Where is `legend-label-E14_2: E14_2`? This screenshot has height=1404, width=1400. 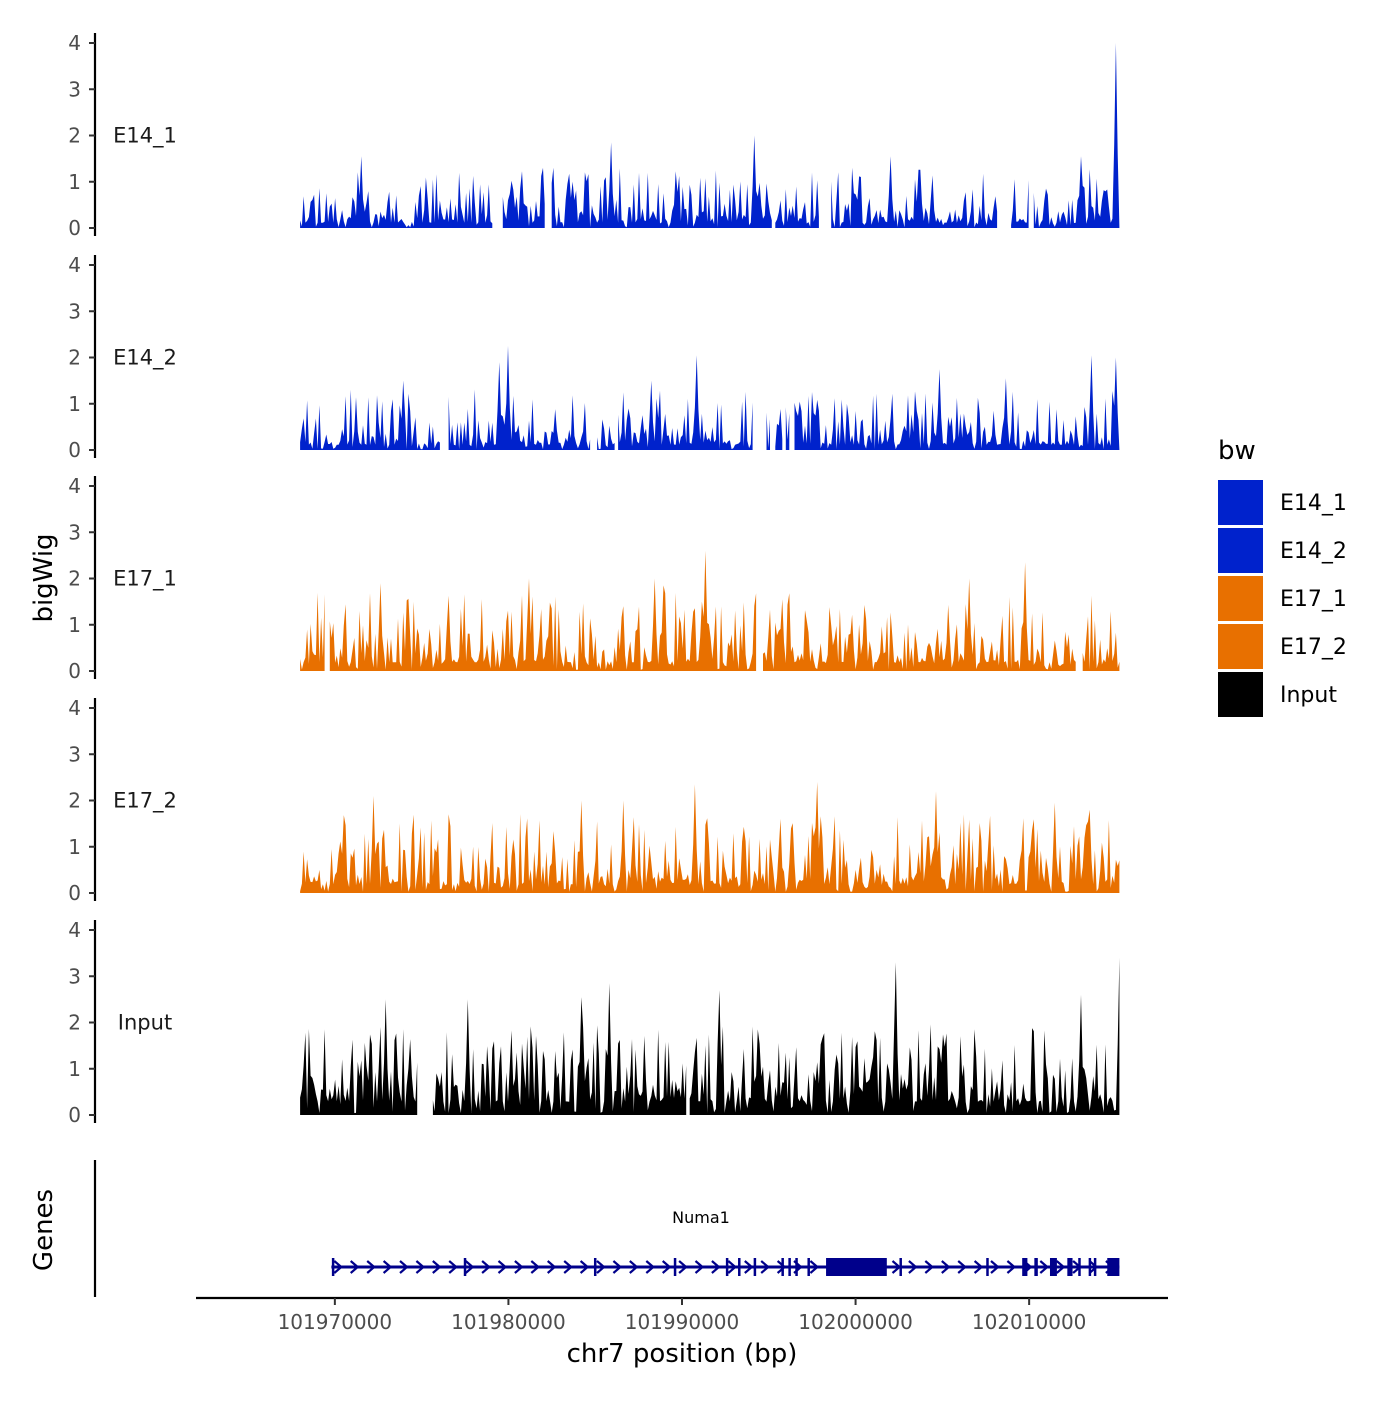
legend-label-E14_2: E14_2 is located at coordinates (1313, 551).